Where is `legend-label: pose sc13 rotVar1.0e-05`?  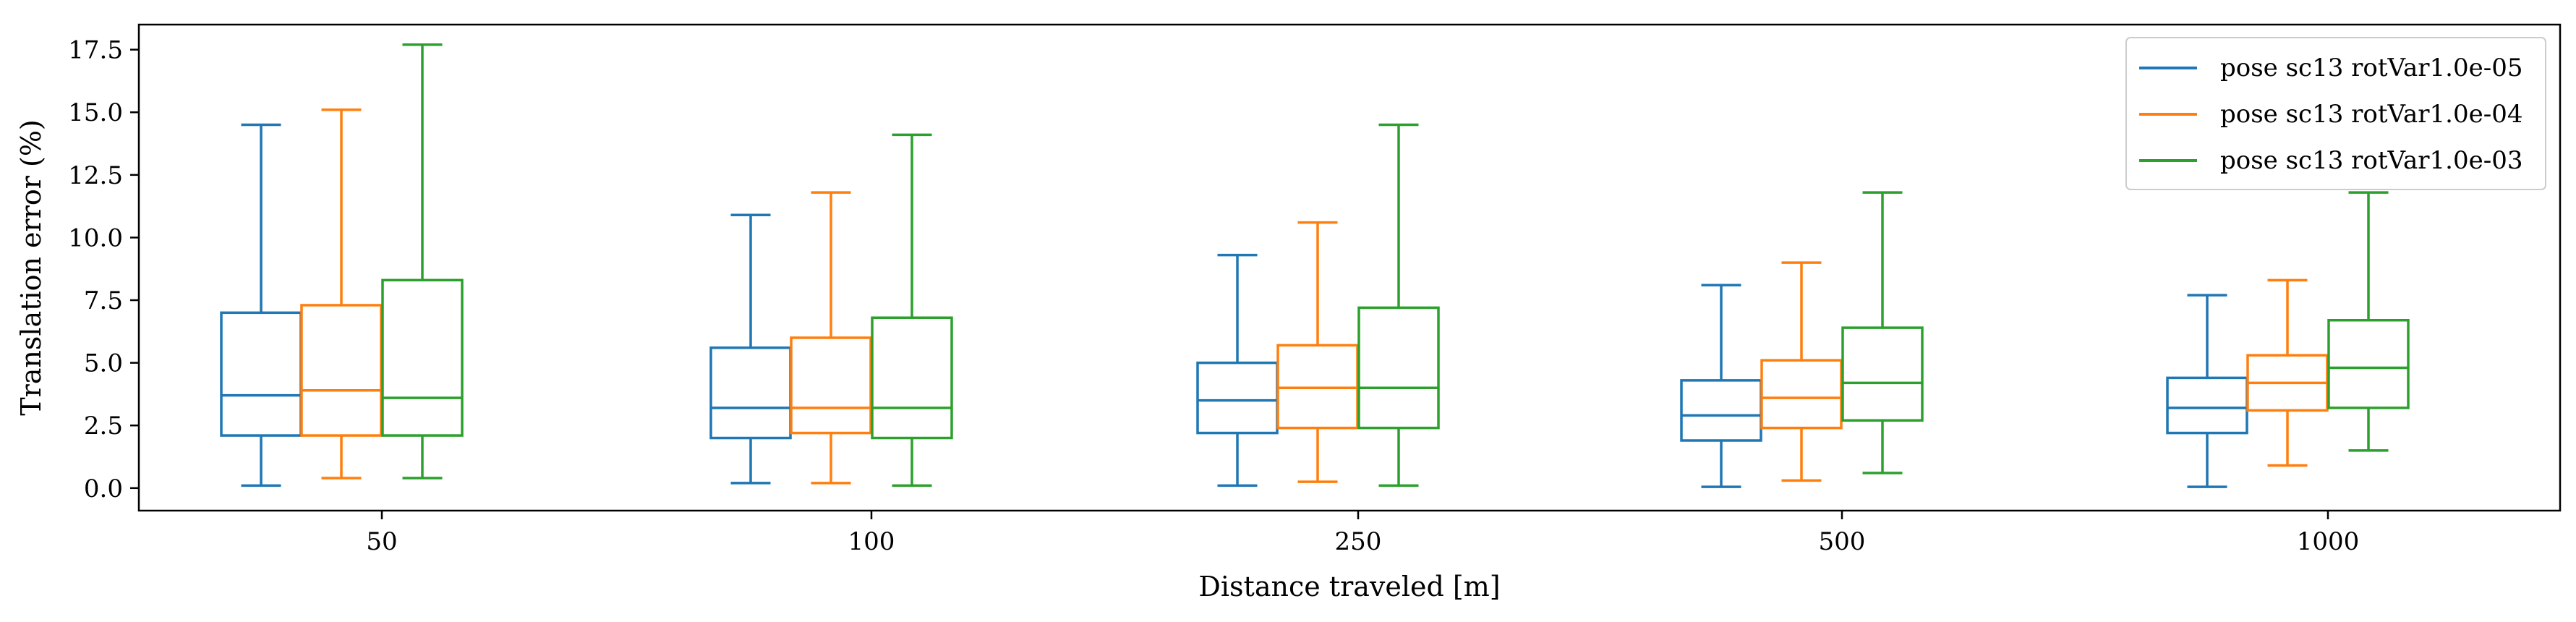
legend-label: pose sc13 rotVar1.0e-05 is located at coordinates (2371, 68).